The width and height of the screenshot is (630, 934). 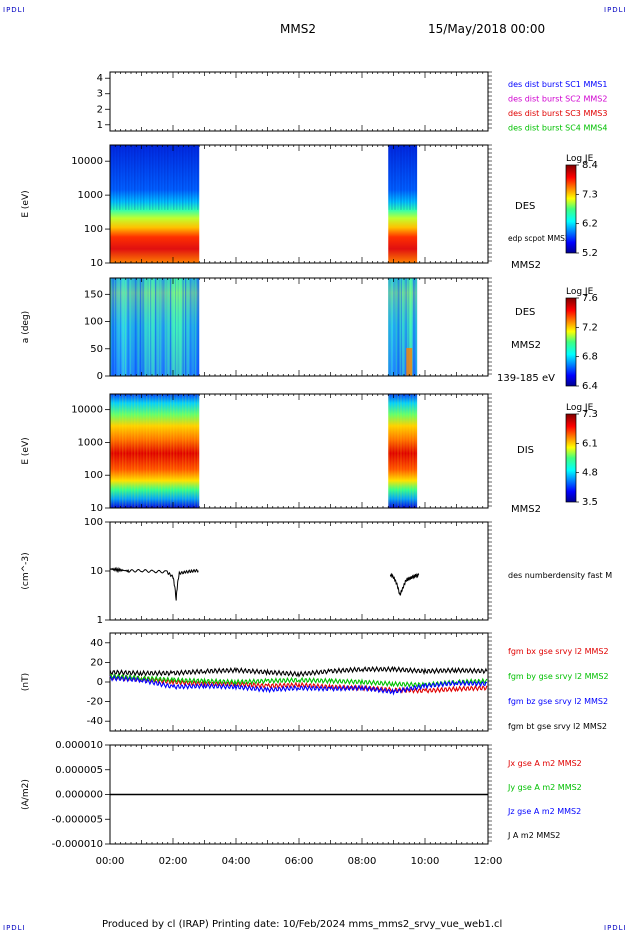 I want to click on y-tick-label: 2, so click(x=100, y=109).